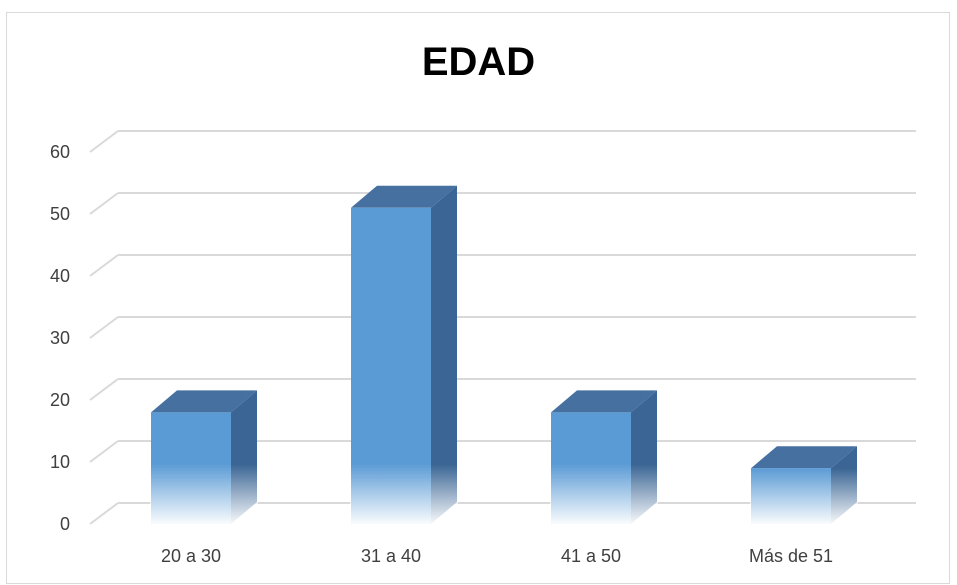  Describe the element at coordinates (478, 62) in the screenshot. I see `chart-title: EDAD` at that location.